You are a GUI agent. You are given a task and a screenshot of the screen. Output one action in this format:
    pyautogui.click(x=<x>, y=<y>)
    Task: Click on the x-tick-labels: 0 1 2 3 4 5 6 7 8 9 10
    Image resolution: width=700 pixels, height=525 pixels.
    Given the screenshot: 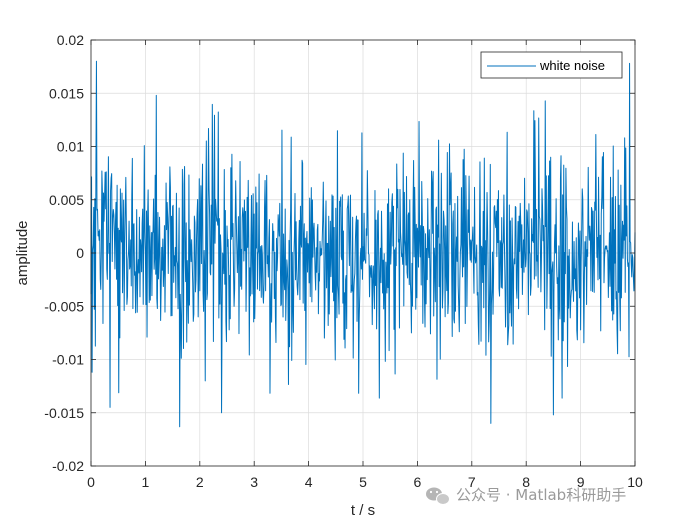 What is the action you would take?
    pyautogui.click(x=365, y=482)
    